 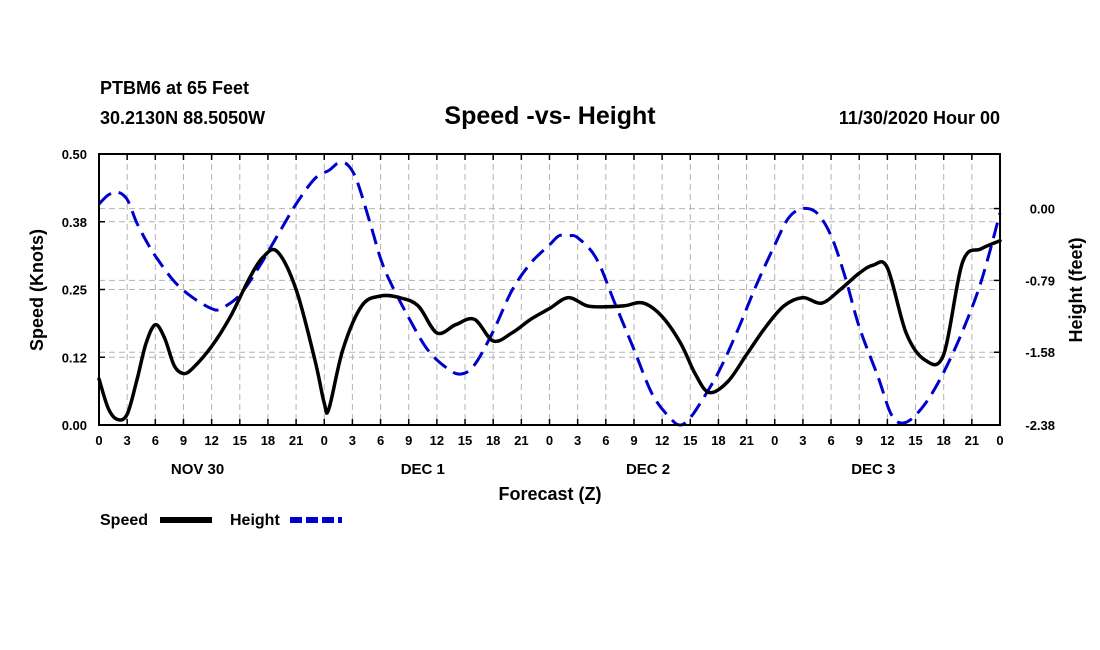 I want to click on left-axis-ticks: 0.00 0.12 0.25 0.38 0.50, so click(x=83, y=290).